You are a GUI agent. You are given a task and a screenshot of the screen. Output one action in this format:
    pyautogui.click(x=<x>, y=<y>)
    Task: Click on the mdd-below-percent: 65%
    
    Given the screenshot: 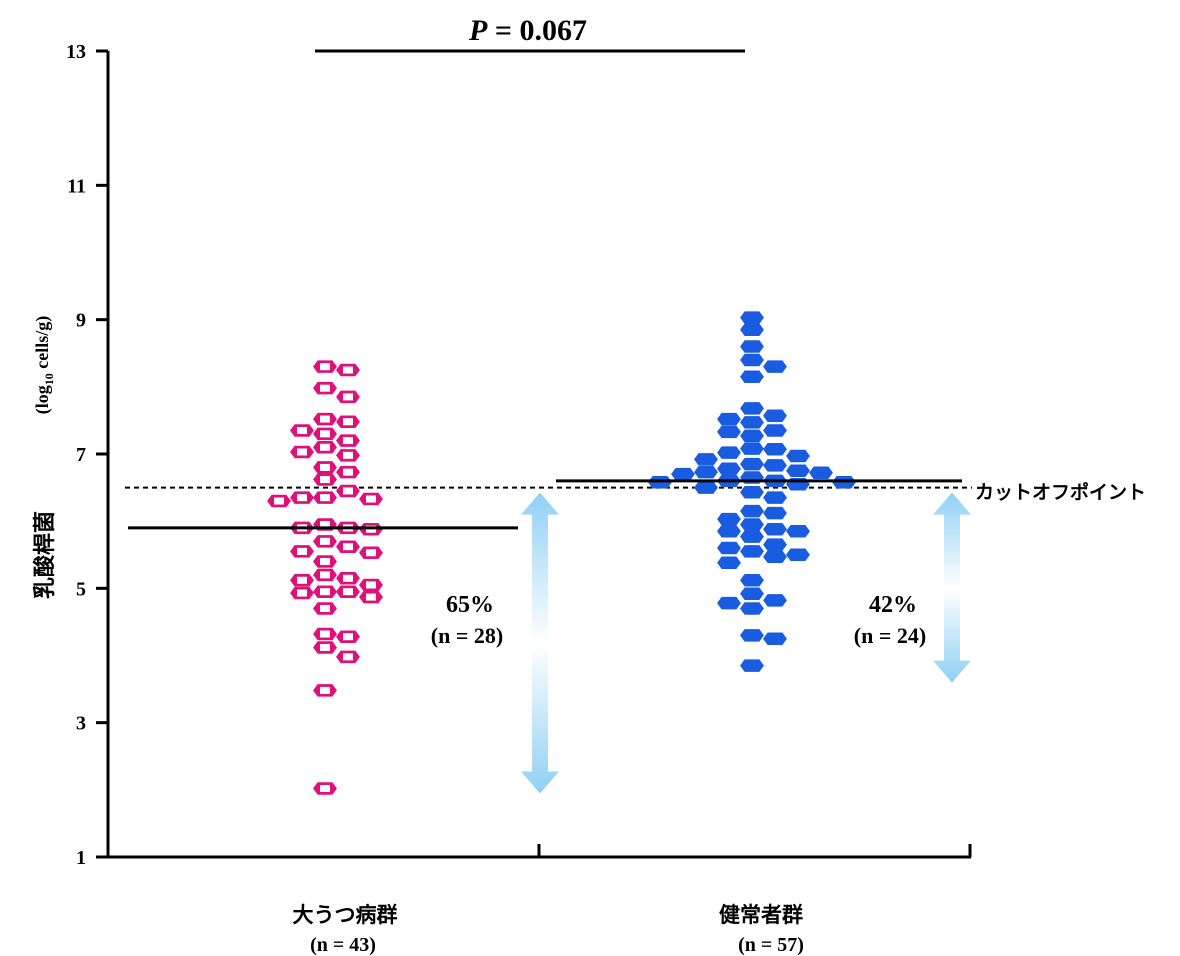 What is the action you would take?
    pyautogui.click(x=470, y=605)
    